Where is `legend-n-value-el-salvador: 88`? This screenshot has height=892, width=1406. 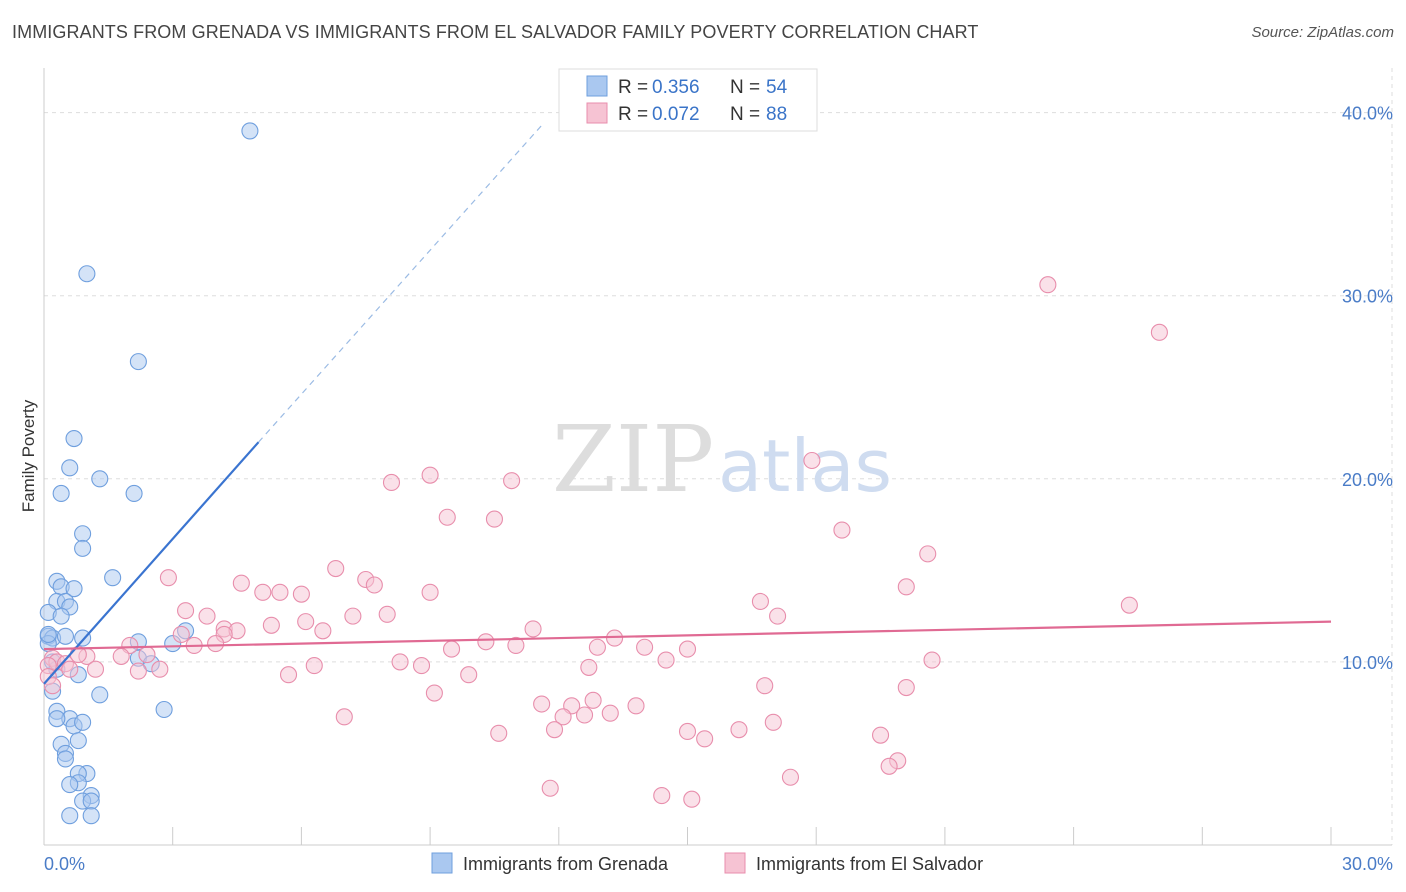
legend-n-value-el-salvador: 88 is located at coordinates (776, 114).